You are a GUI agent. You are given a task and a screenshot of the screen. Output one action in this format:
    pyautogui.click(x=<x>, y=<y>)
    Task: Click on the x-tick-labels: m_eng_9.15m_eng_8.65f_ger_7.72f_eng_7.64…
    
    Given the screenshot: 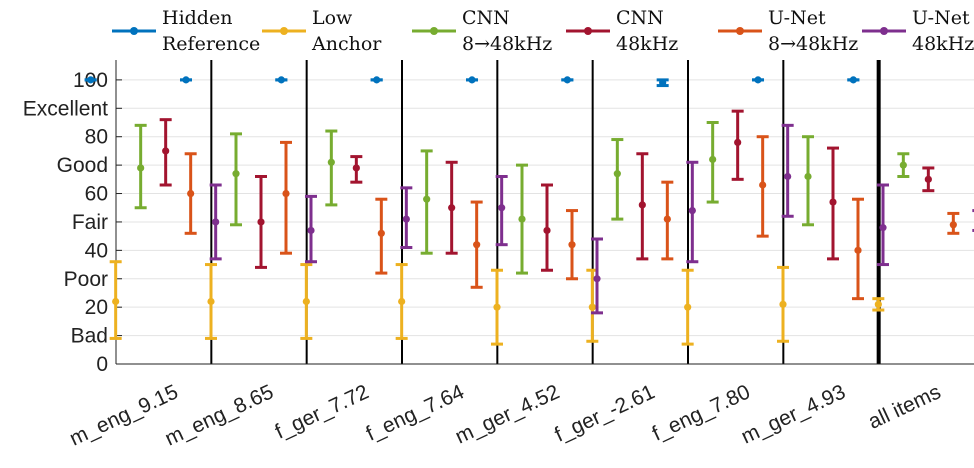 What is the action you would take?
    pyautogui.click(x=505, y=415)
    